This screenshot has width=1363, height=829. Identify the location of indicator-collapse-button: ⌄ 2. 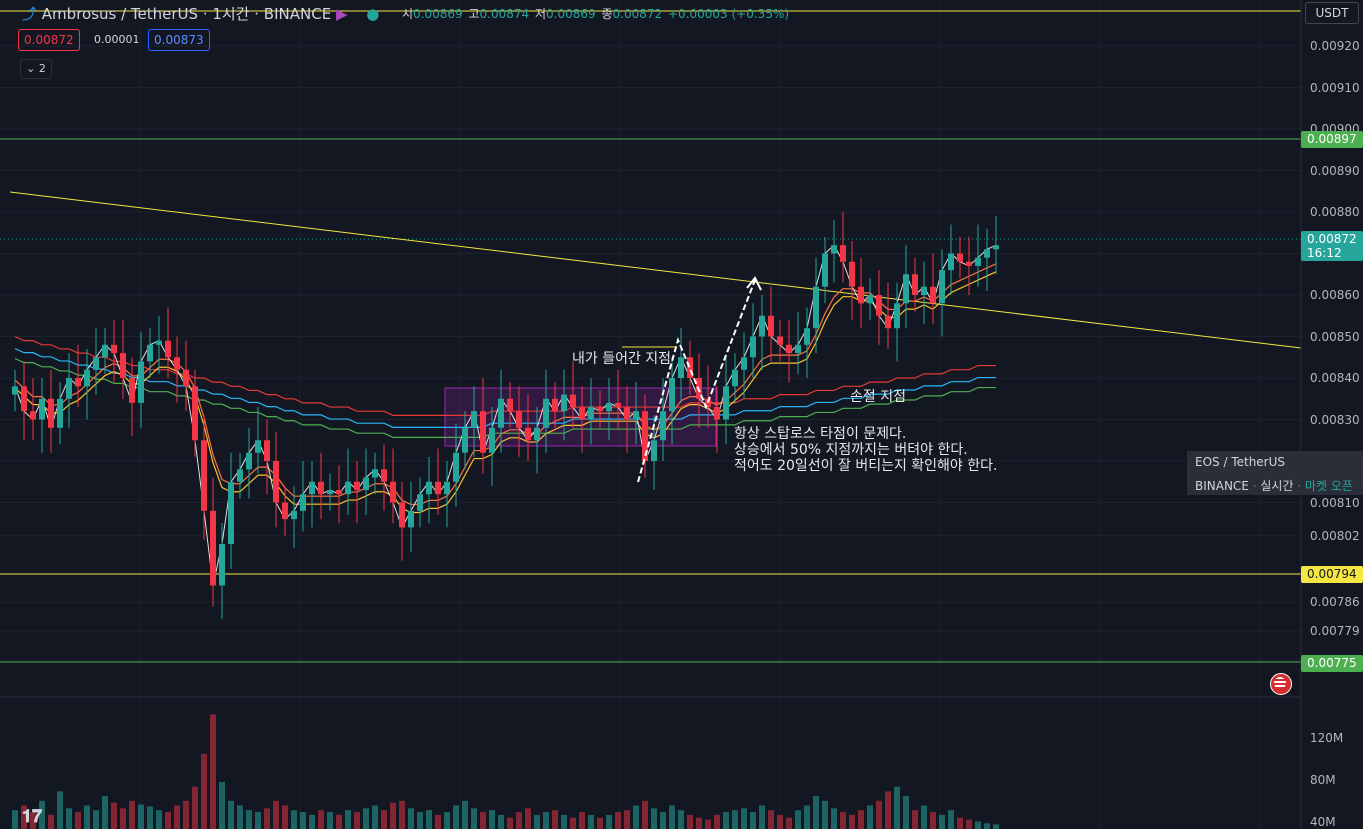
(36, 69).